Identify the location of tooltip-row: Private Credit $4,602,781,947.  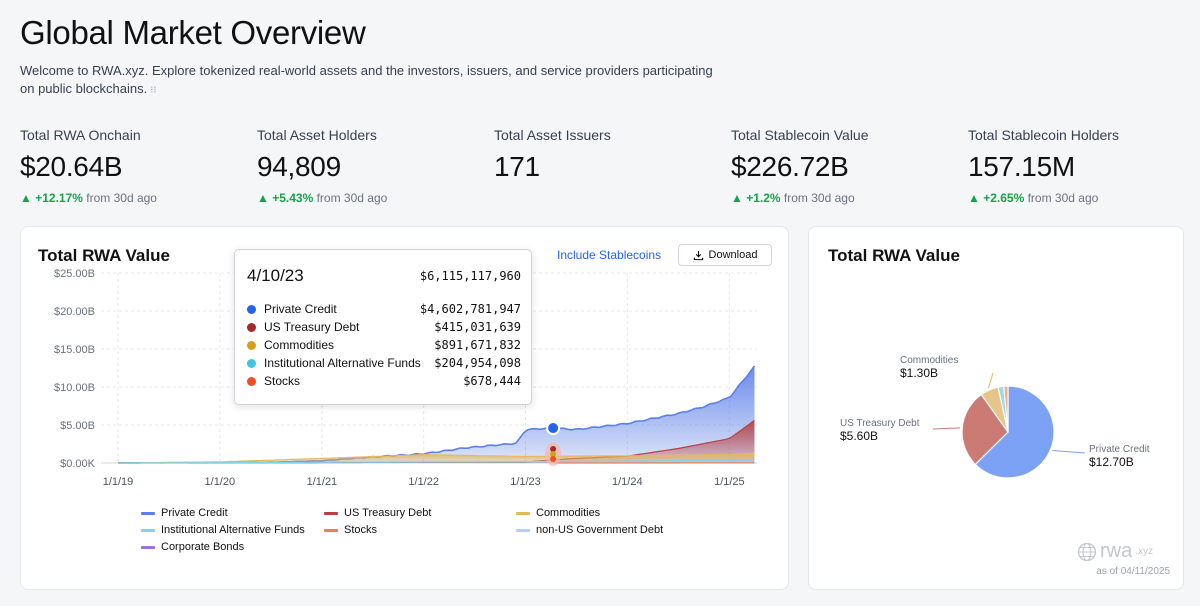
(384, 309).